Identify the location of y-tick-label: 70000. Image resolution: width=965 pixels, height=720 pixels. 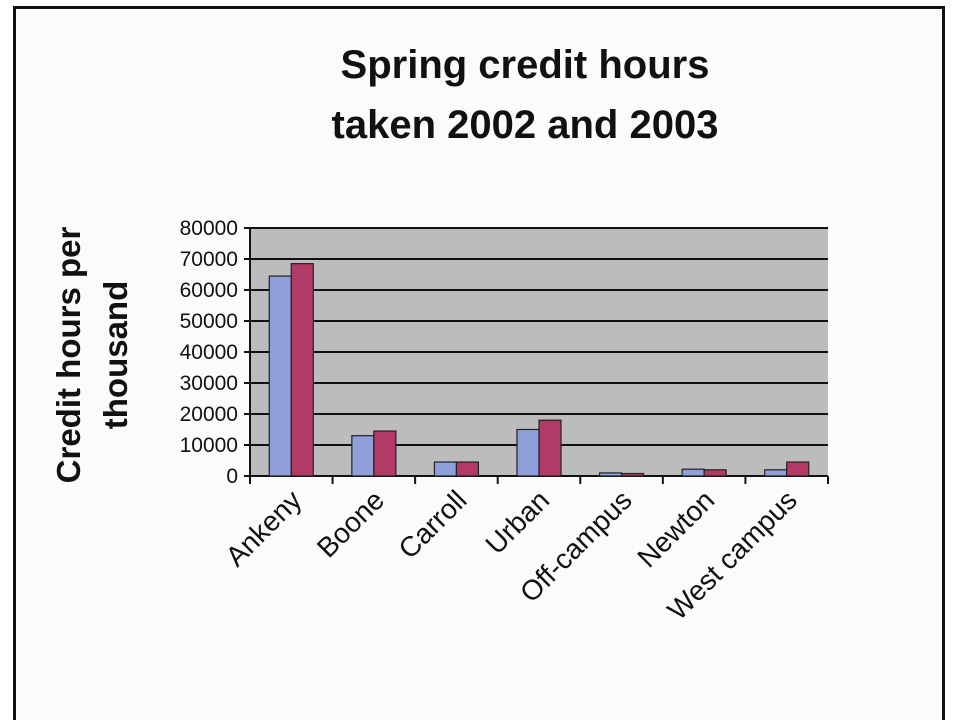
(209, 259).